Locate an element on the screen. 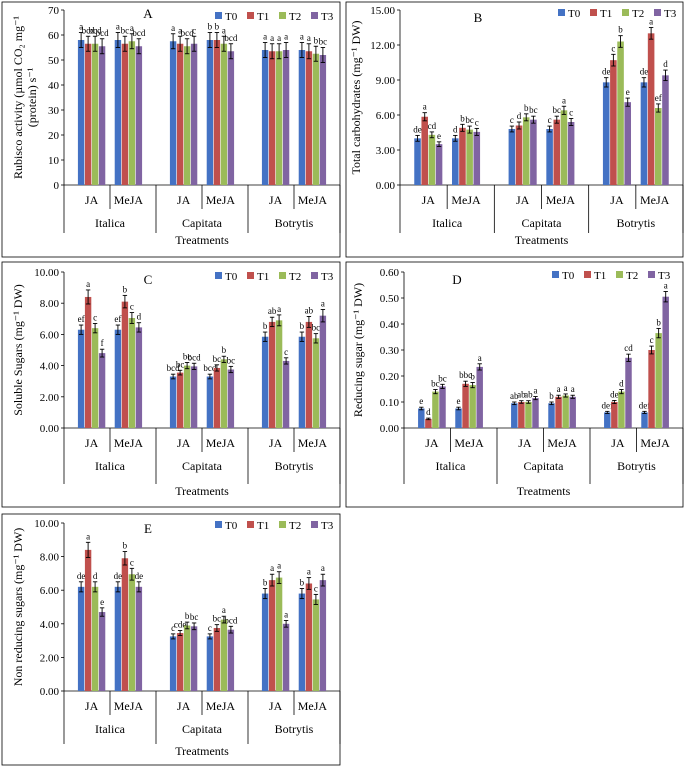 The height and width of the screenshot is (769, 685). y-tick-label: 2.00 is located at coordinates (50, 398).